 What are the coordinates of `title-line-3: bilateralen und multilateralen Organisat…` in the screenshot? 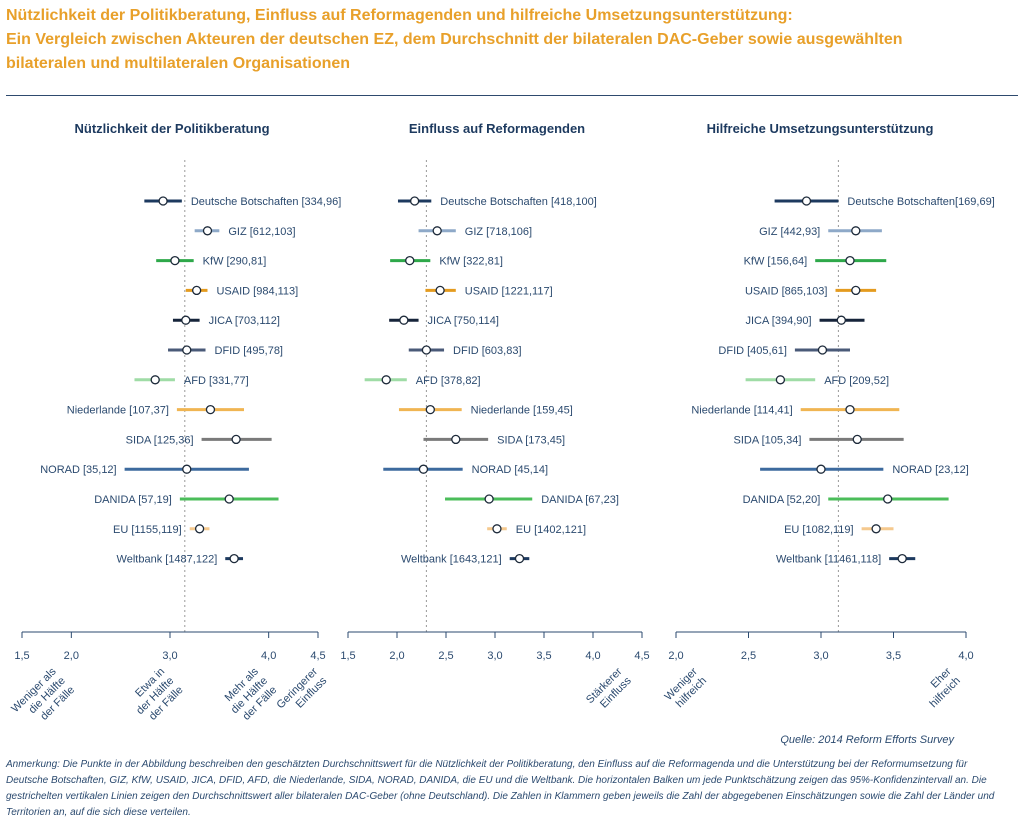 It's located at (178, 63).